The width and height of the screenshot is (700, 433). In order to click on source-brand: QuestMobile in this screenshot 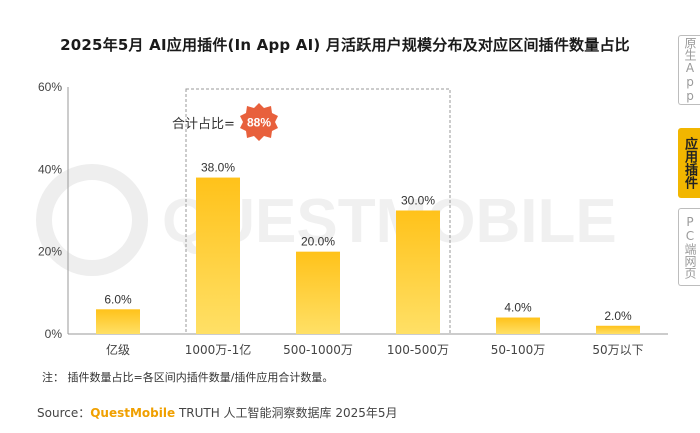, I will do `click(133, 413)`.